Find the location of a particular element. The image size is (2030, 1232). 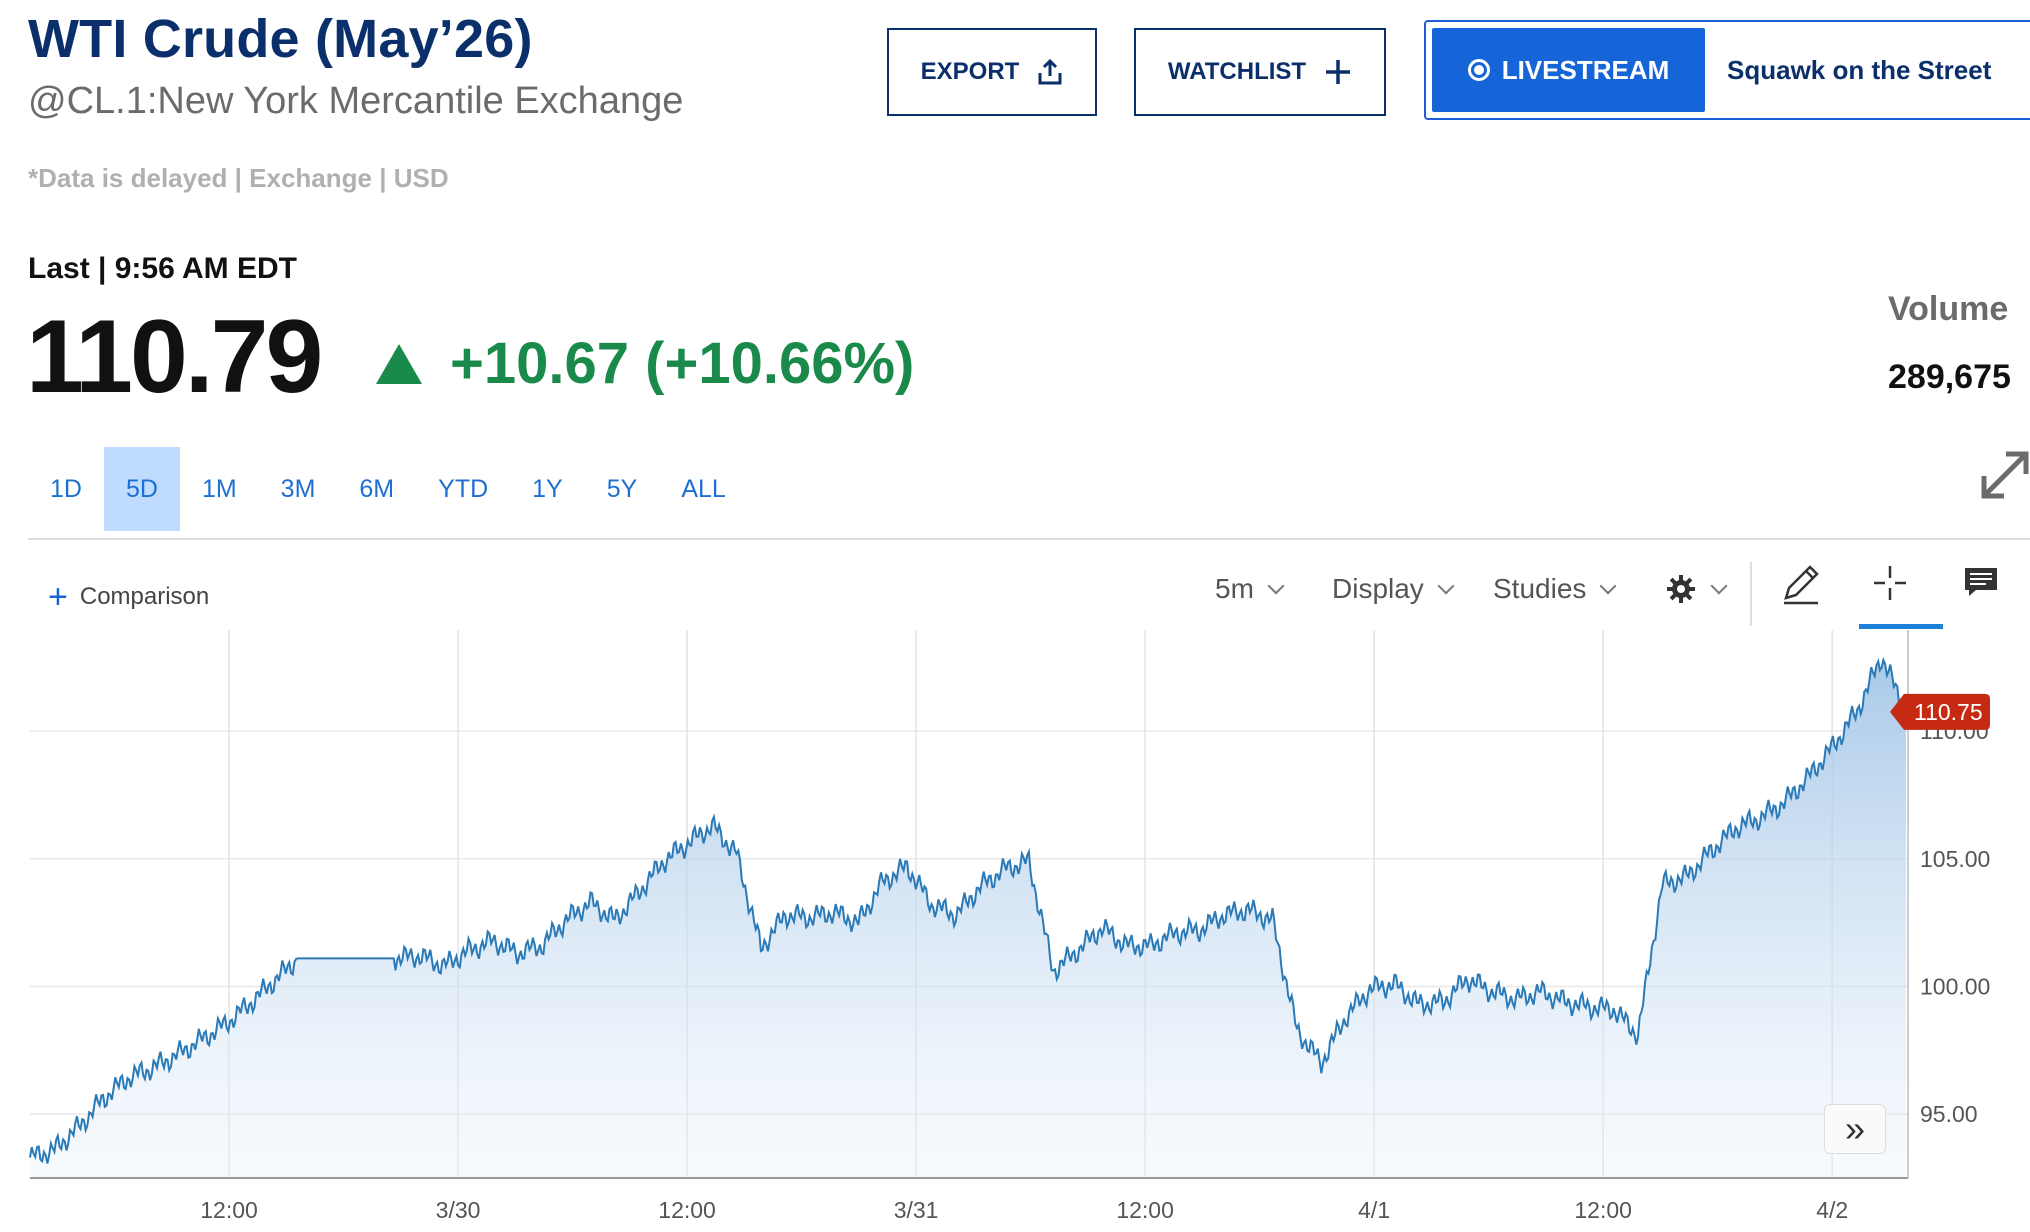

current-price-flag is located at coordinates (1940, 711).